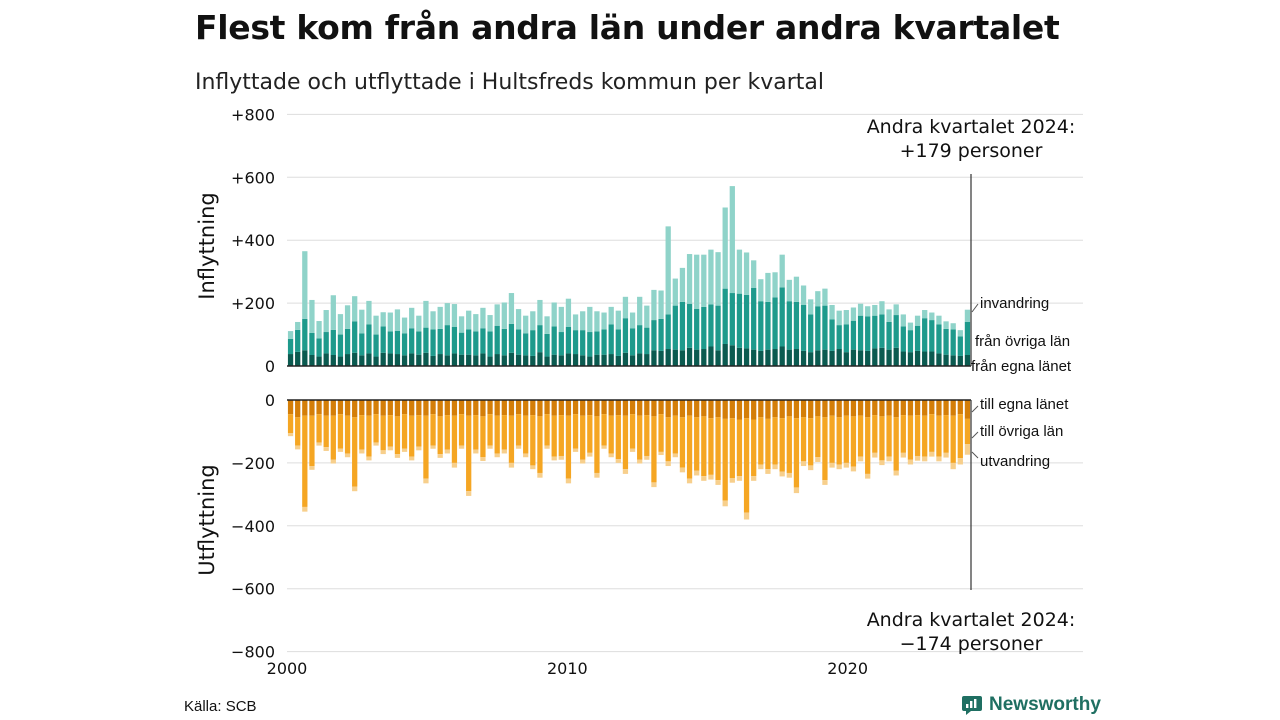 The image size is (1280, 720). Describe the element at coordinates (972, 705) in the screenshot. I see `newsworthy-icon` at that location.